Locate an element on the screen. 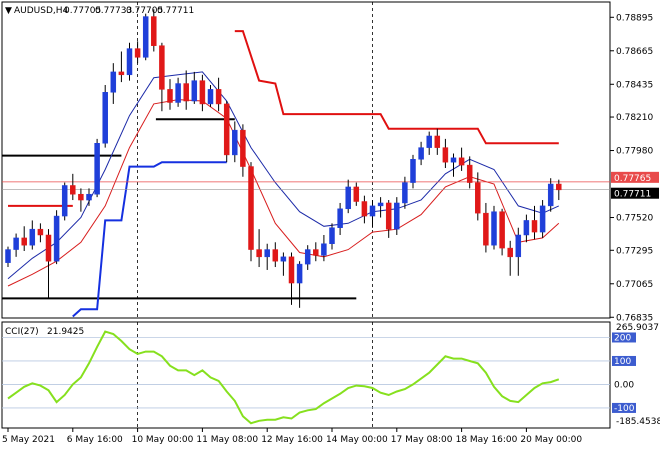  cci-scale-label: -185.4538 is located at coordinates (638, 422).